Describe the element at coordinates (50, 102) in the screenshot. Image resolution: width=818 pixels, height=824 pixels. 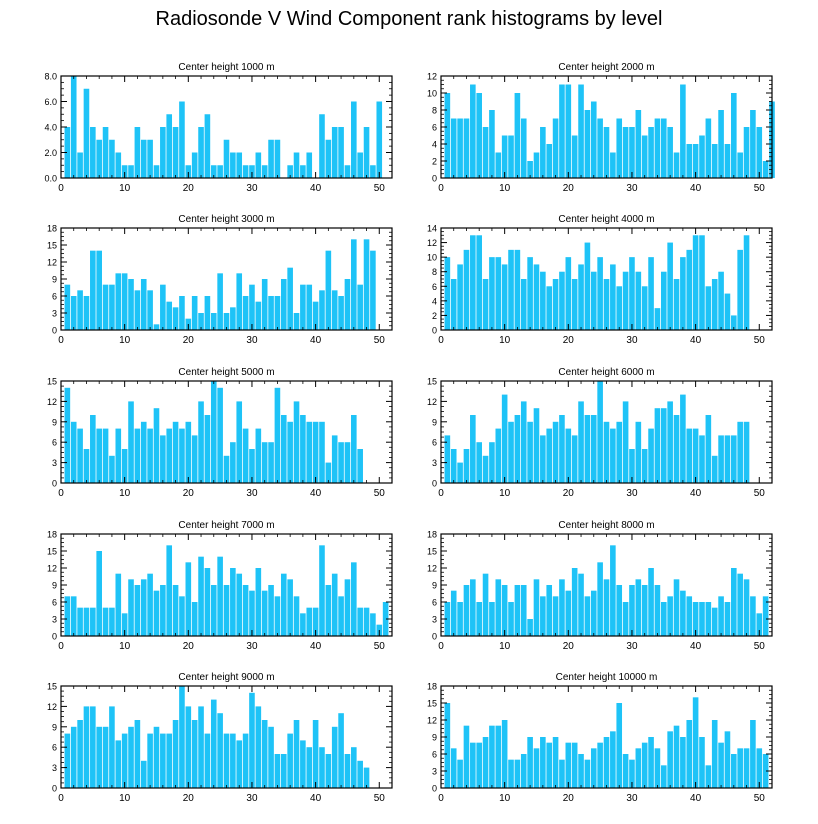
I see `y-tick-label: 6.0` at that location.